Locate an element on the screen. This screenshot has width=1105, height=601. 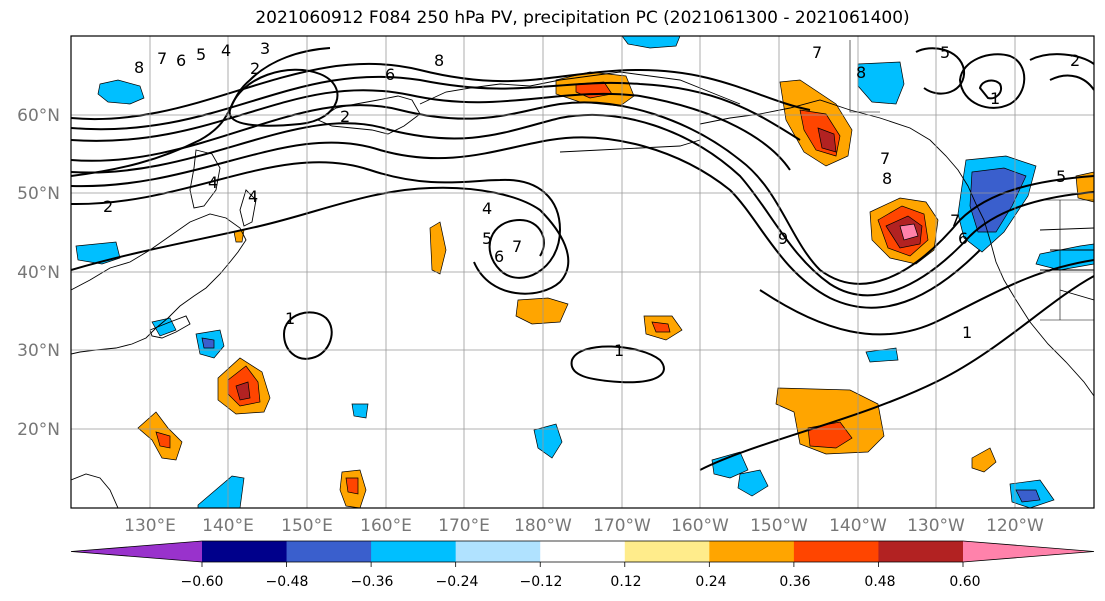
lat-label: 40°N is located at coordinates (38, 273).